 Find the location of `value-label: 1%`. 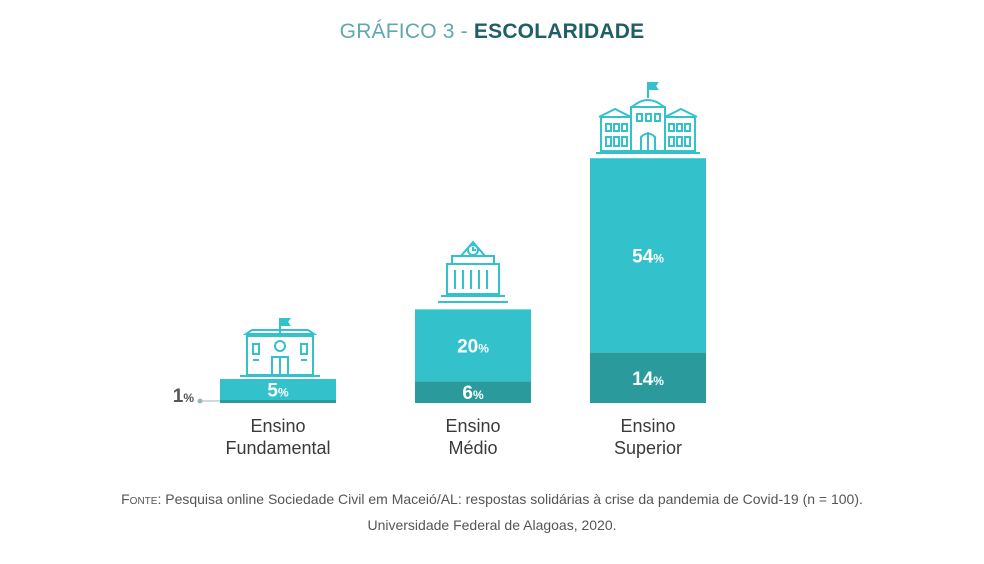

value-label: 1% is located at coordinates (184, 396).